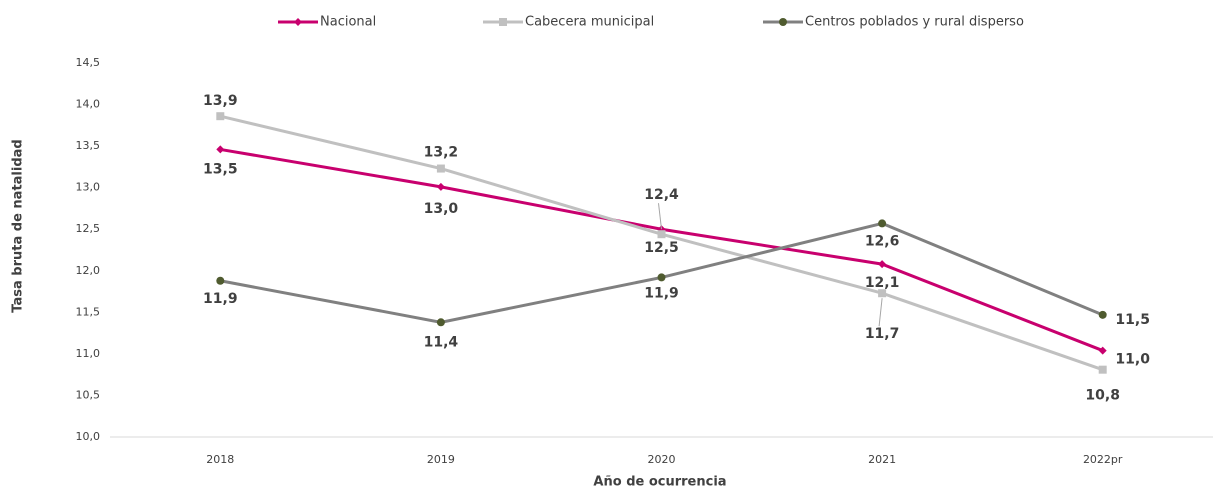 The height and width of the screenshot is (489, 1215). I want to click on data-label: 13,2, so click(441, 153).